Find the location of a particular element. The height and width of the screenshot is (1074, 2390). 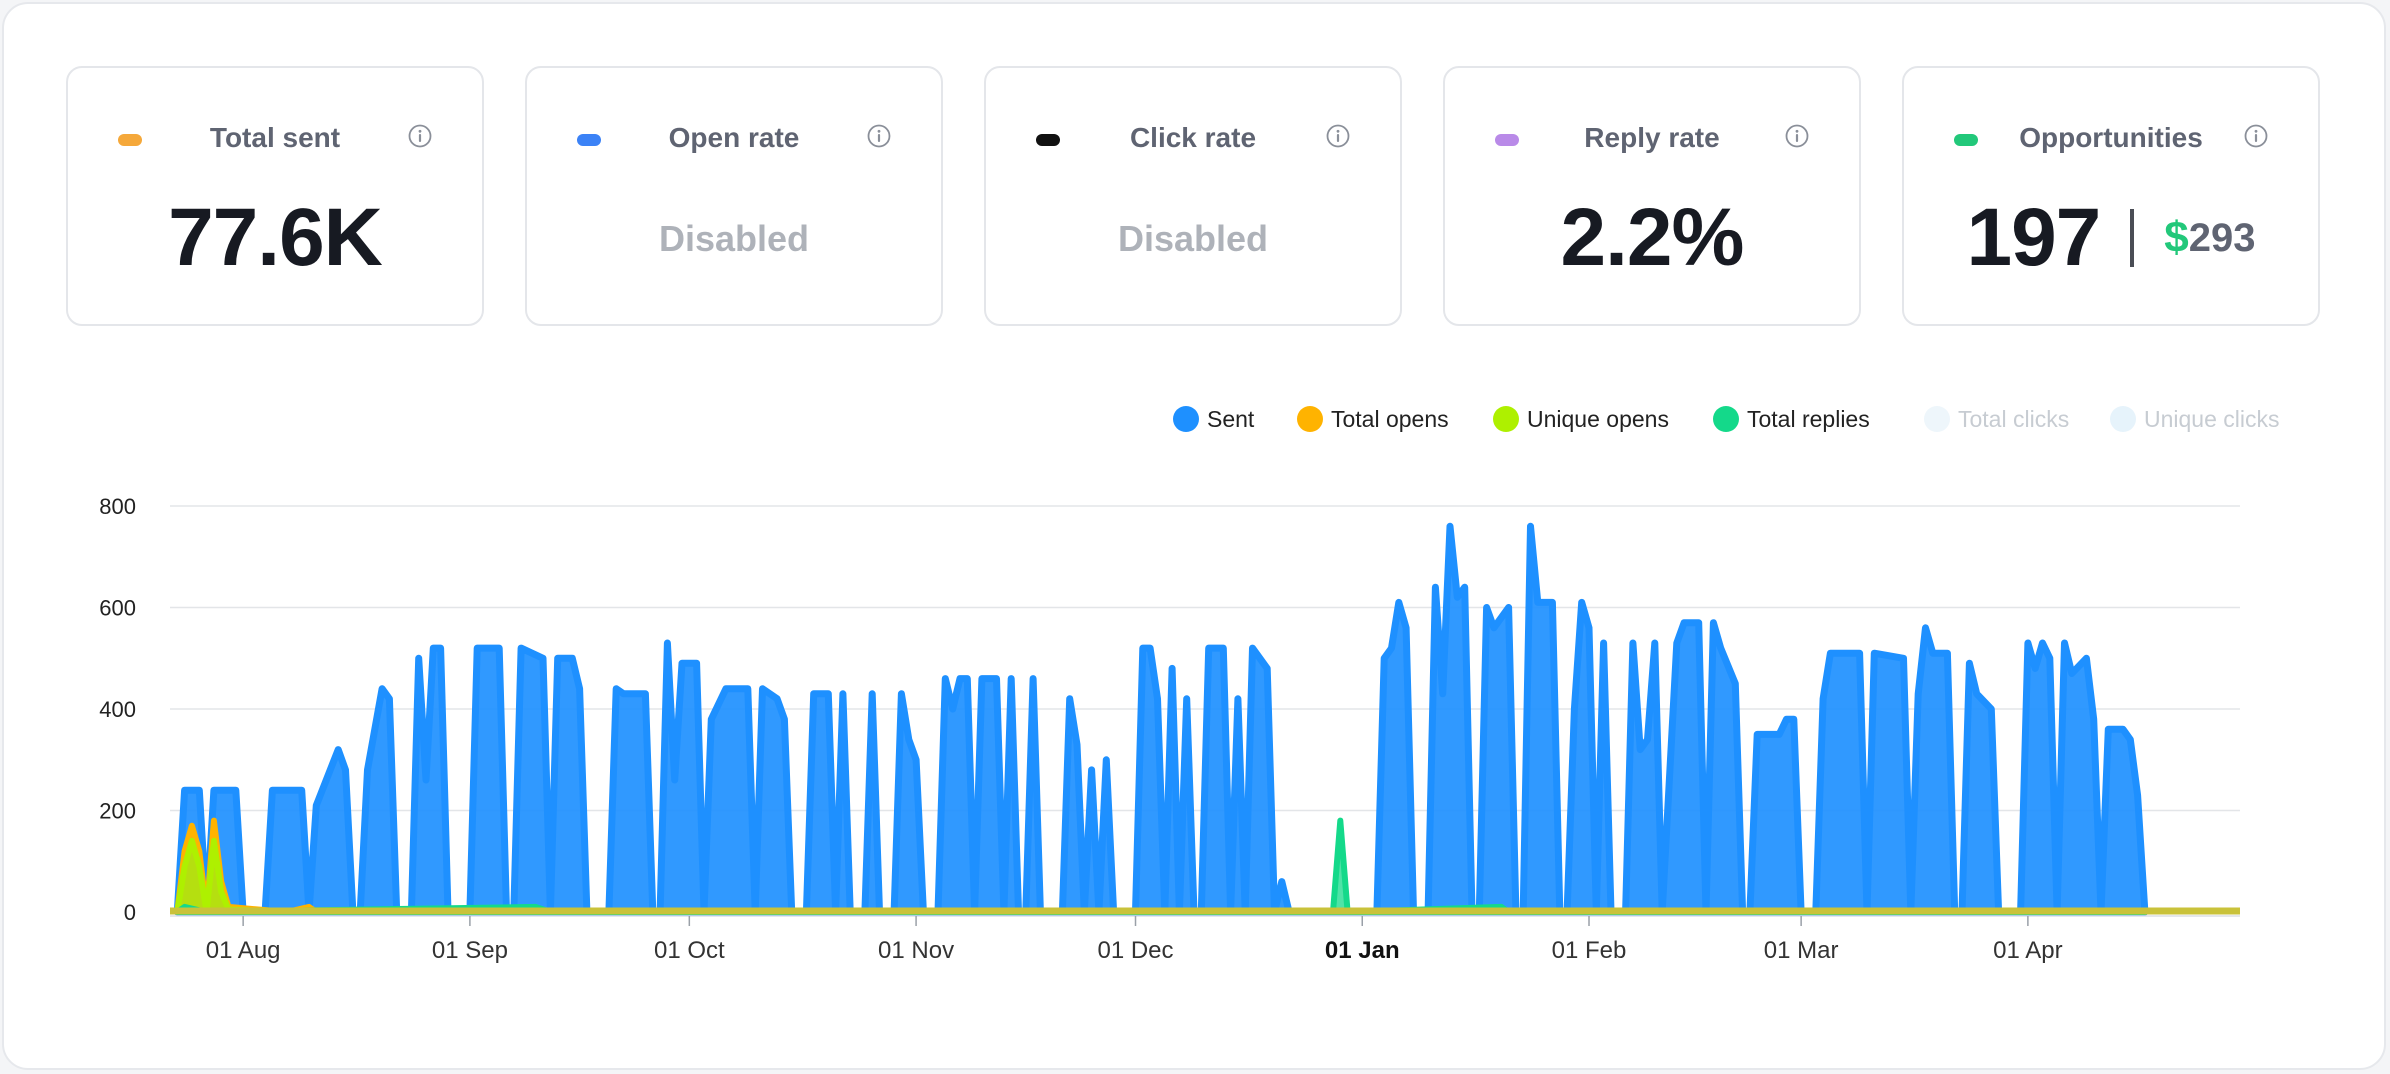

stat-card-opportunities: Opportunities 197 $293 is located at coordinates (2111, 196).